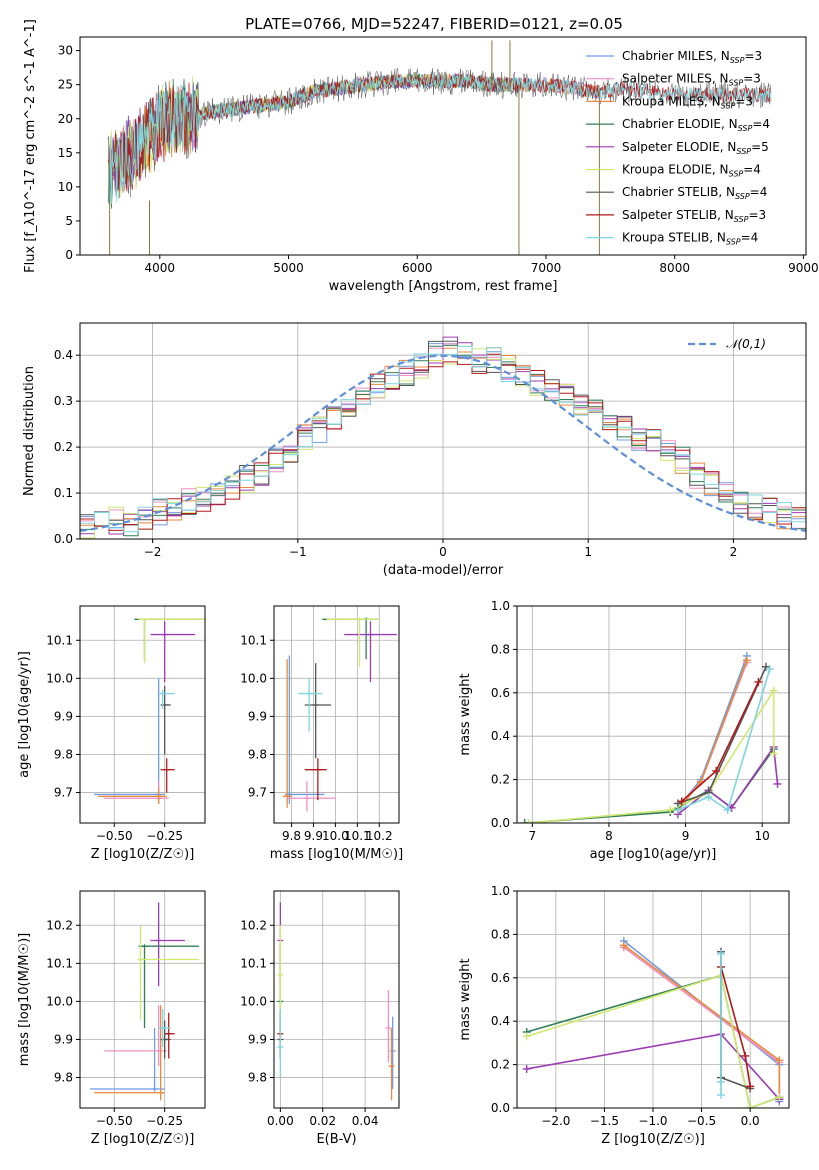 This screenshot has height=1170, width=819. Describe the element at coordinates (322, 1121) in the screenshot. I see `x-tick-label: 0.02` at that location.